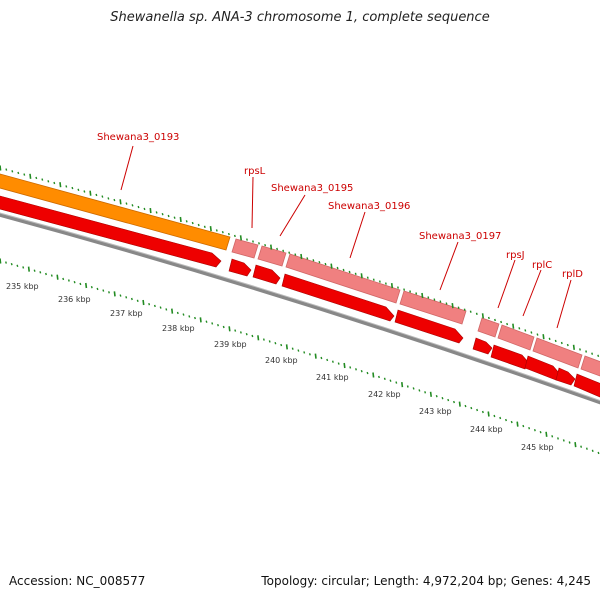  I want to click on gene-label-shewana3-0195: Shewana3_0195, so click(312, 188).